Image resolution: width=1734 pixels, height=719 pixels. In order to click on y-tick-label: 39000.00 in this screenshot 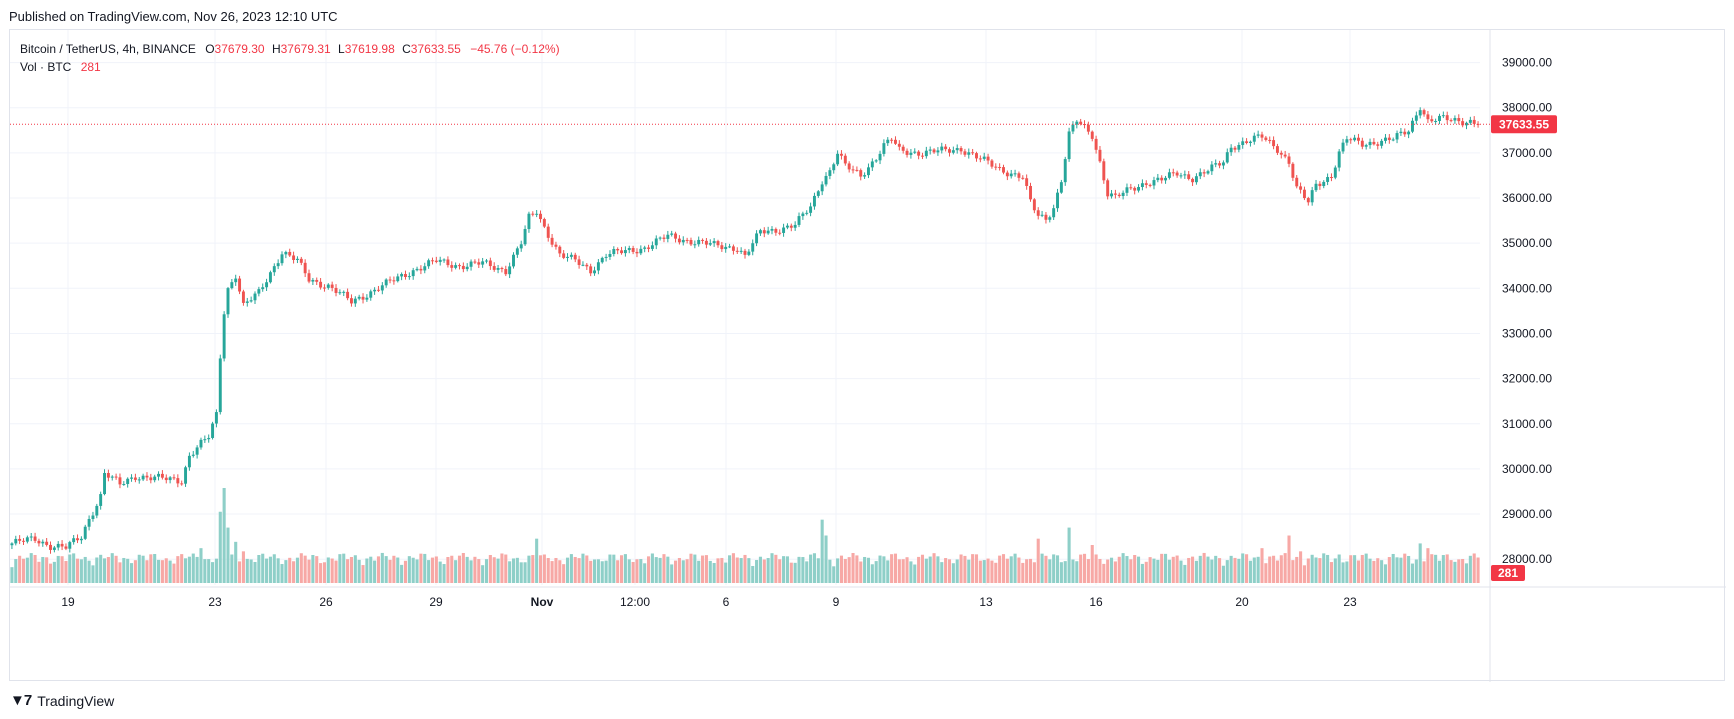, I will do `click(1527, 63)`.